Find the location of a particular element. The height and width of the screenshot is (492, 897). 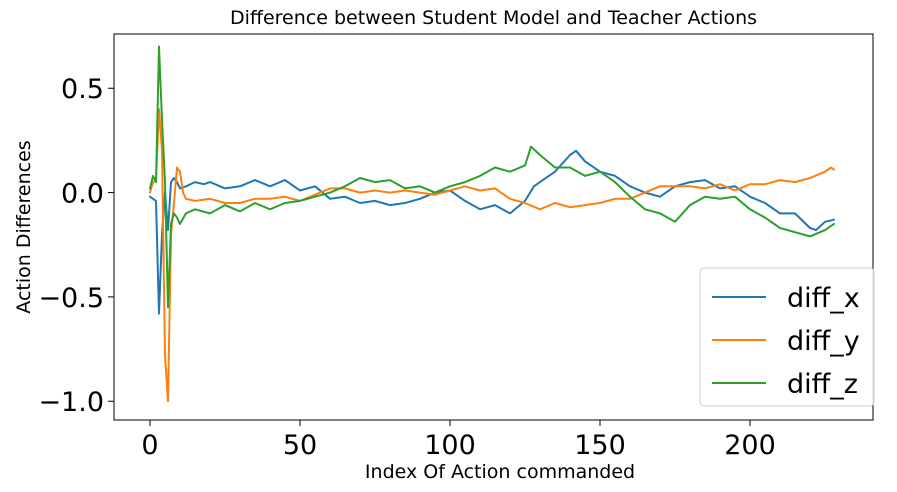

legend-box is located at coordinates (787, 337).